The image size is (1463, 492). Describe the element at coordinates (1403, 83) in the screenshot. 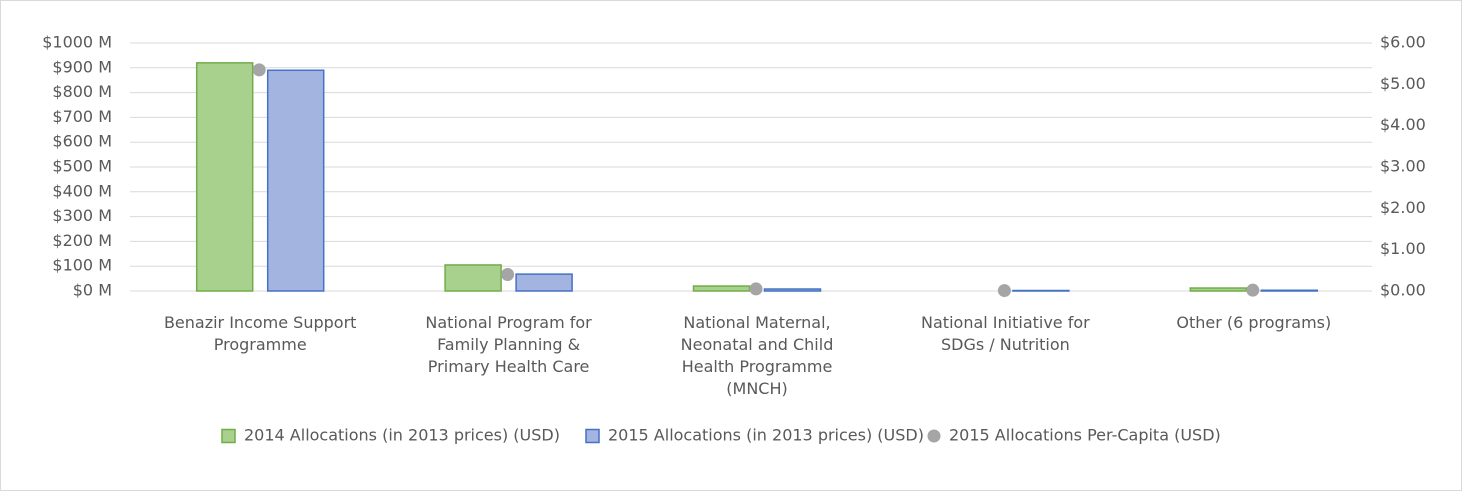

I see `y2-tick-label: $5.00` at that location.